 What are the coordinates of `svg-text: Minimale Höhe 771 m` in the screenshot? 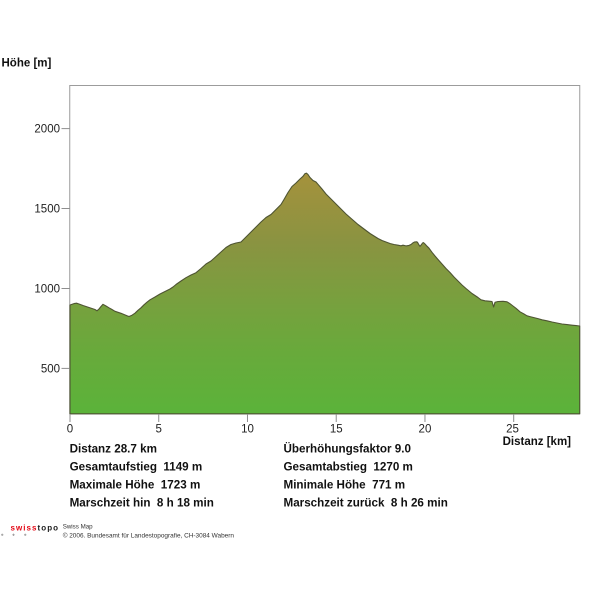 It's located at (345, 484).